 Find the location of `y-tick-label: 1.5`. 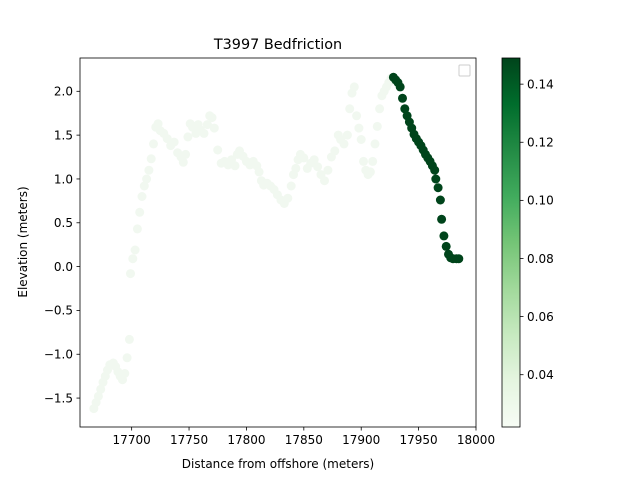

y-tick-label: 1.5 is located at coordinates (63, 135).